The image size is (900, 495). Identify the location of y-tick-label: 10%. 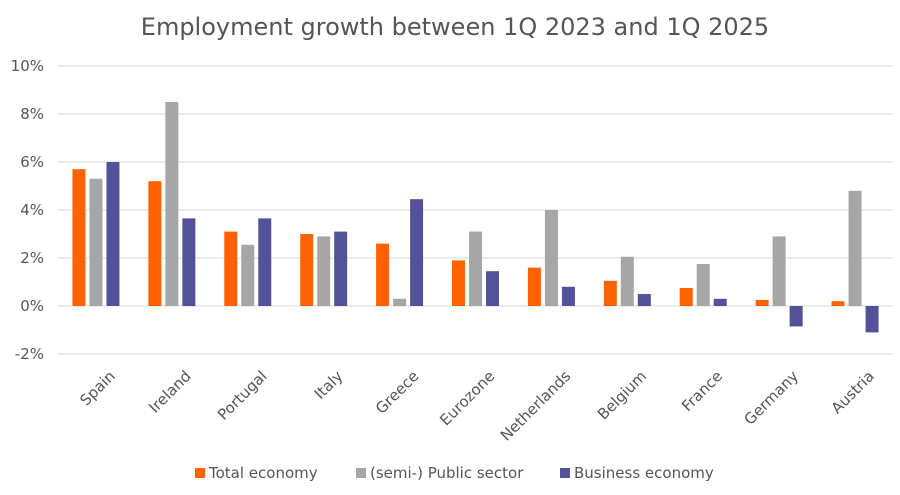
(27, 66).